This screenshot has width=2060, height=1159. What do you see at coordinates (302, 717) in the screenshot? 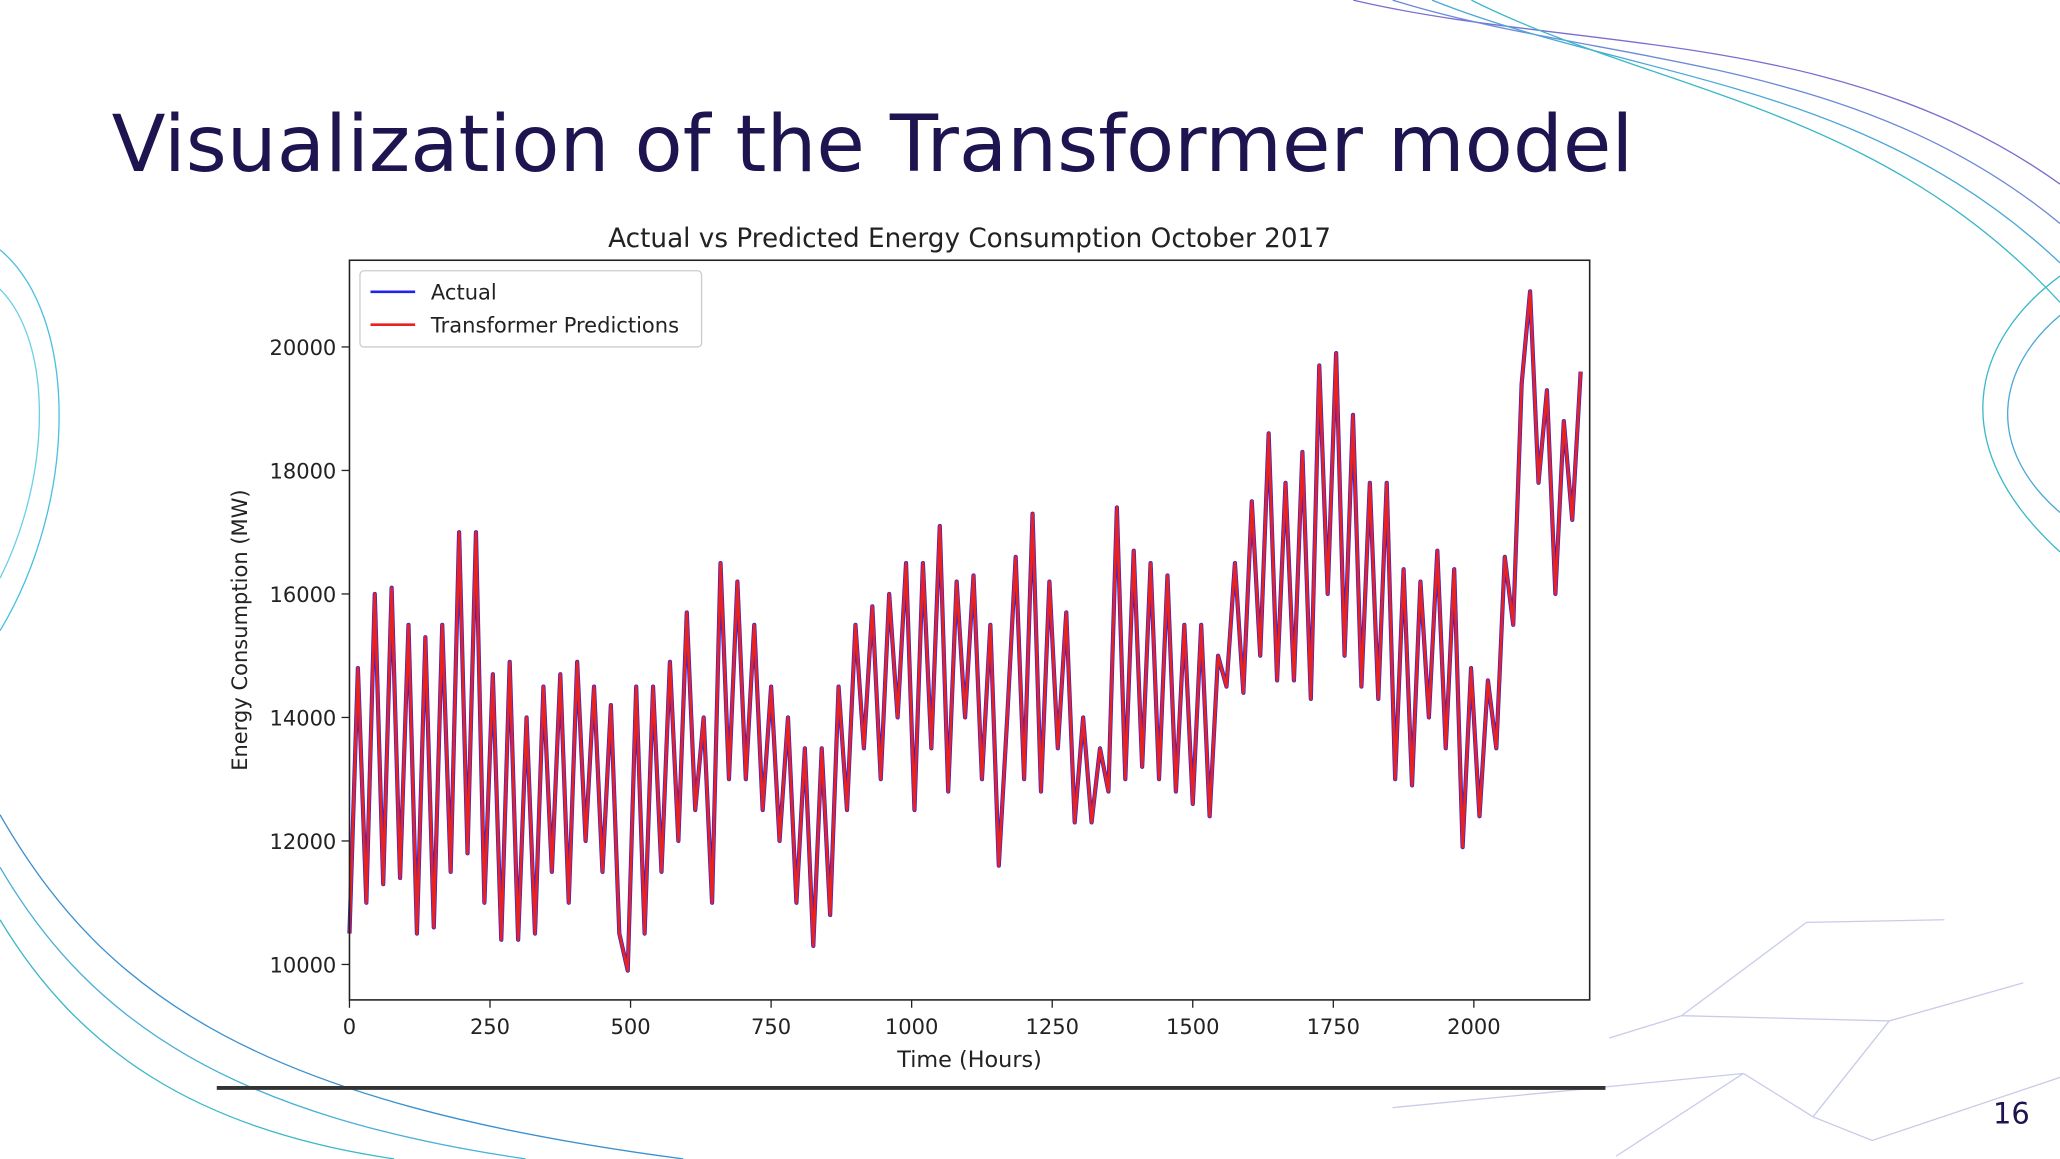
I see `y-tick-label: 14000` at bounding box center [302, 717].